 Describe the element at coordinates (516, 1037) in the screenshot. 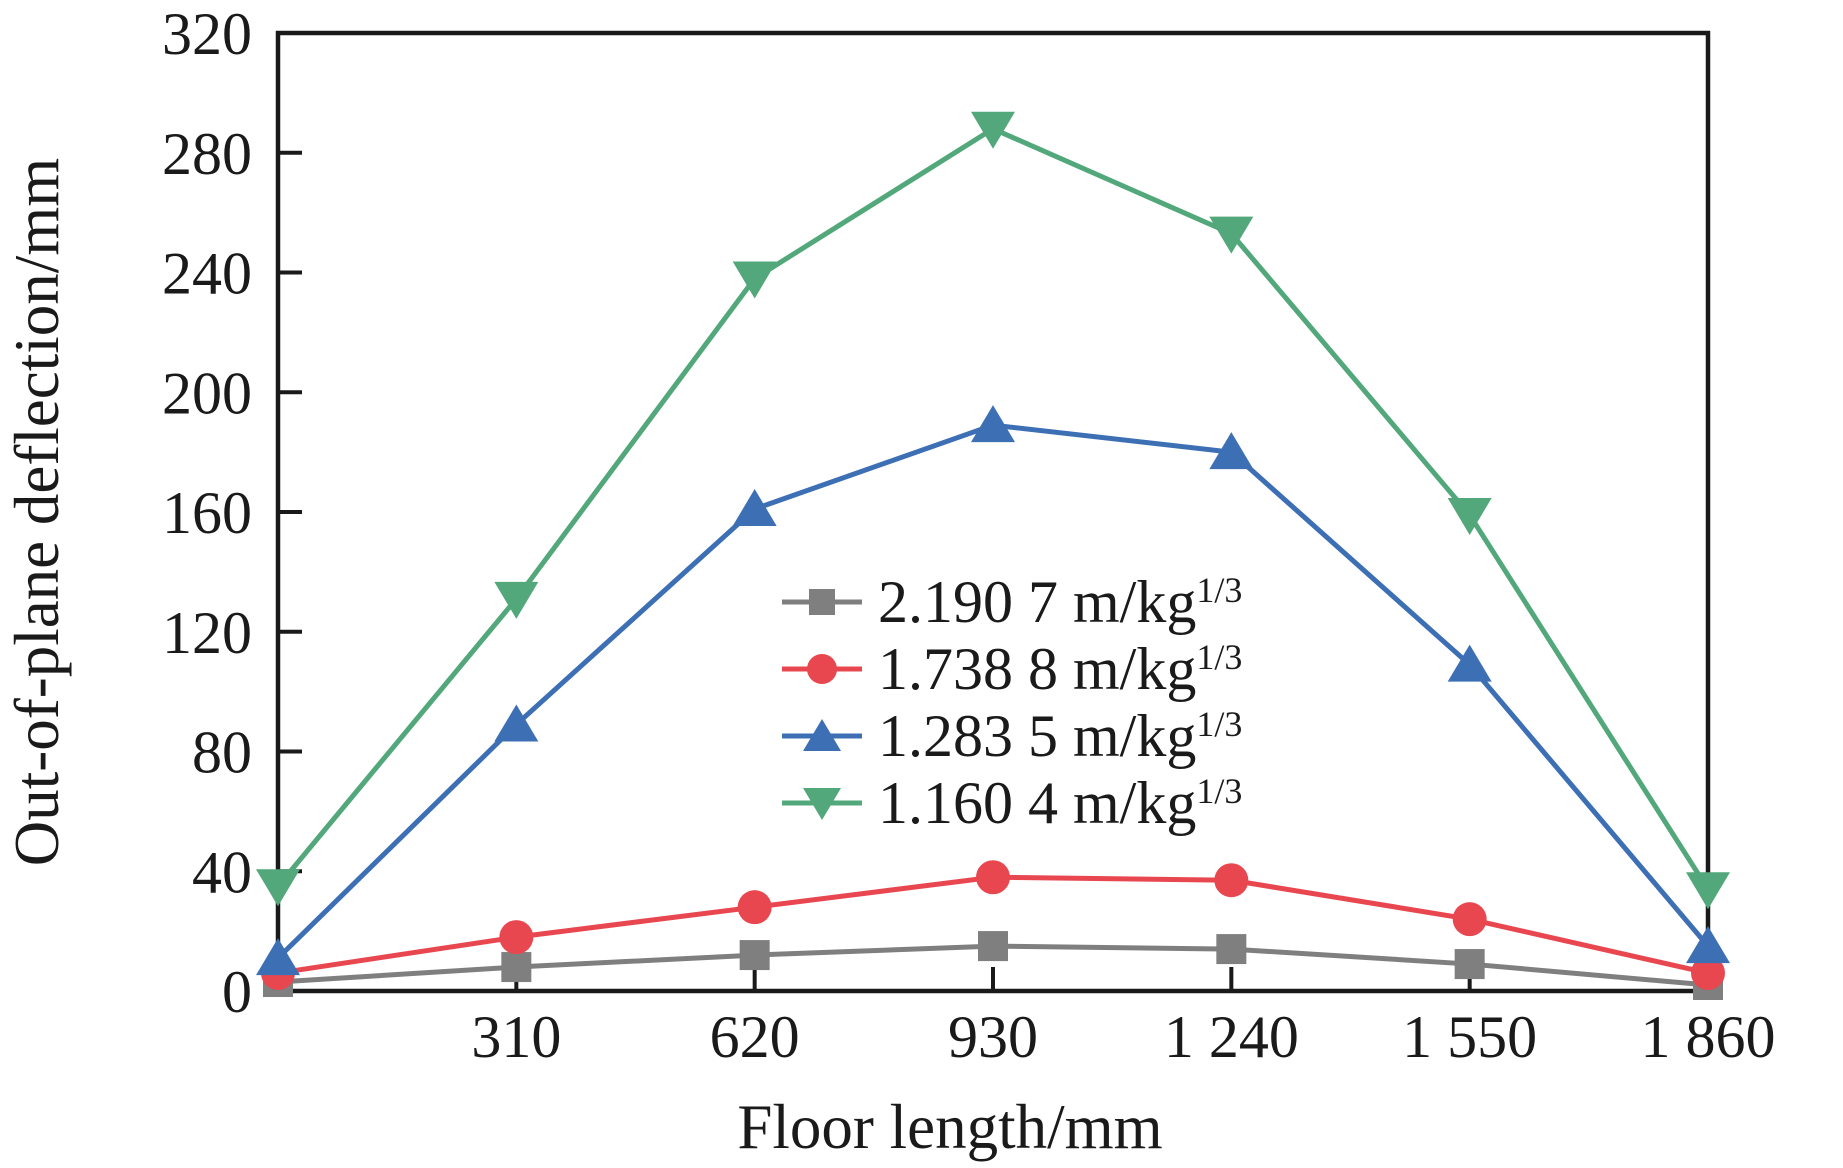

I see `x-tick-label: 310` at that location.